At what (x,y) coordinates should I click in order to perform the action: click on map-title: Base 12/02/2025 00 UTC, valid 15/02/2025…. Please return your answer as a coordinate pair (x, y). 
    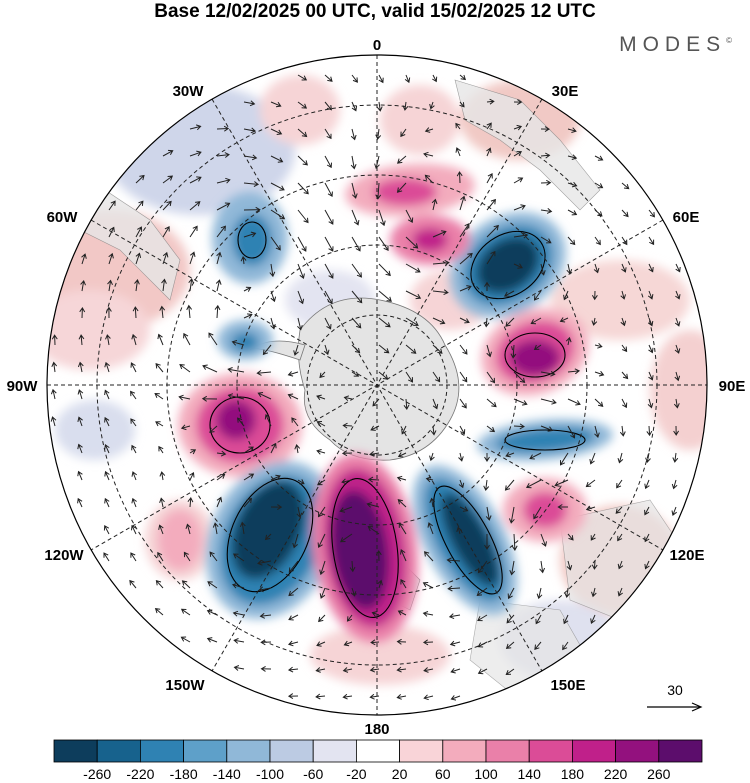
    Looking at the image, I should click on (375, 11).